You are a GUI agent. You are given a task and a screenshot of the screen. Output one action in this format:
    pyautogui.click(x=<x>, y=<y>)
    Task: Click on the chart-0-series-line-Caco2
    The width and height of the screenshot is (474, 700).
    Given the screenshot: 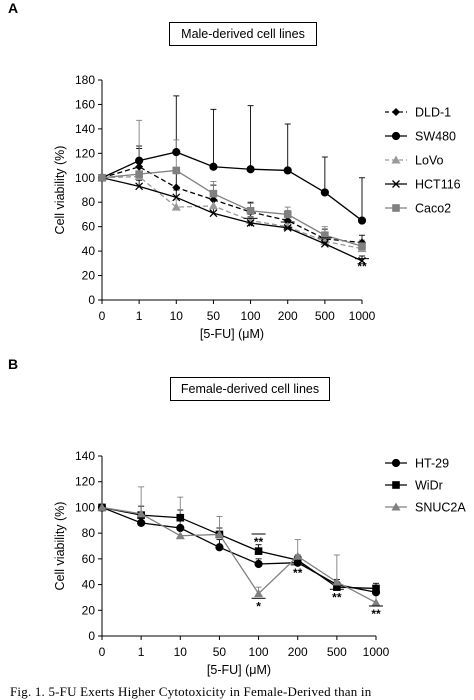 What is the action you would take?
    pyautogui.click(x=232, y=208)
    